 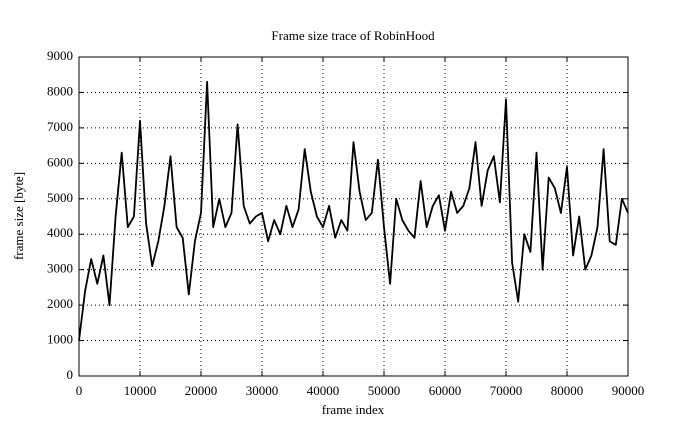 What do you see at coordinates (353, 409) in the screenshot?
I see `x-axis-label: frame index` at bounding box center [353, 409].